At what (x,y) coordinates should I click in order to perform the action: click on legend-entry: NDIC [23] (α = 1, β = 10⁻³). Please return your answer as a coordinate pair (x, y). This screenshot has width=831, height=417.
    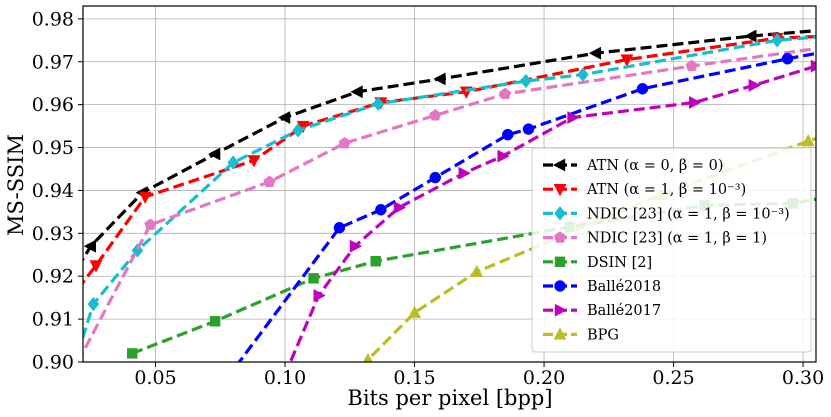
    Looking at the image, I should click on (666, 214).